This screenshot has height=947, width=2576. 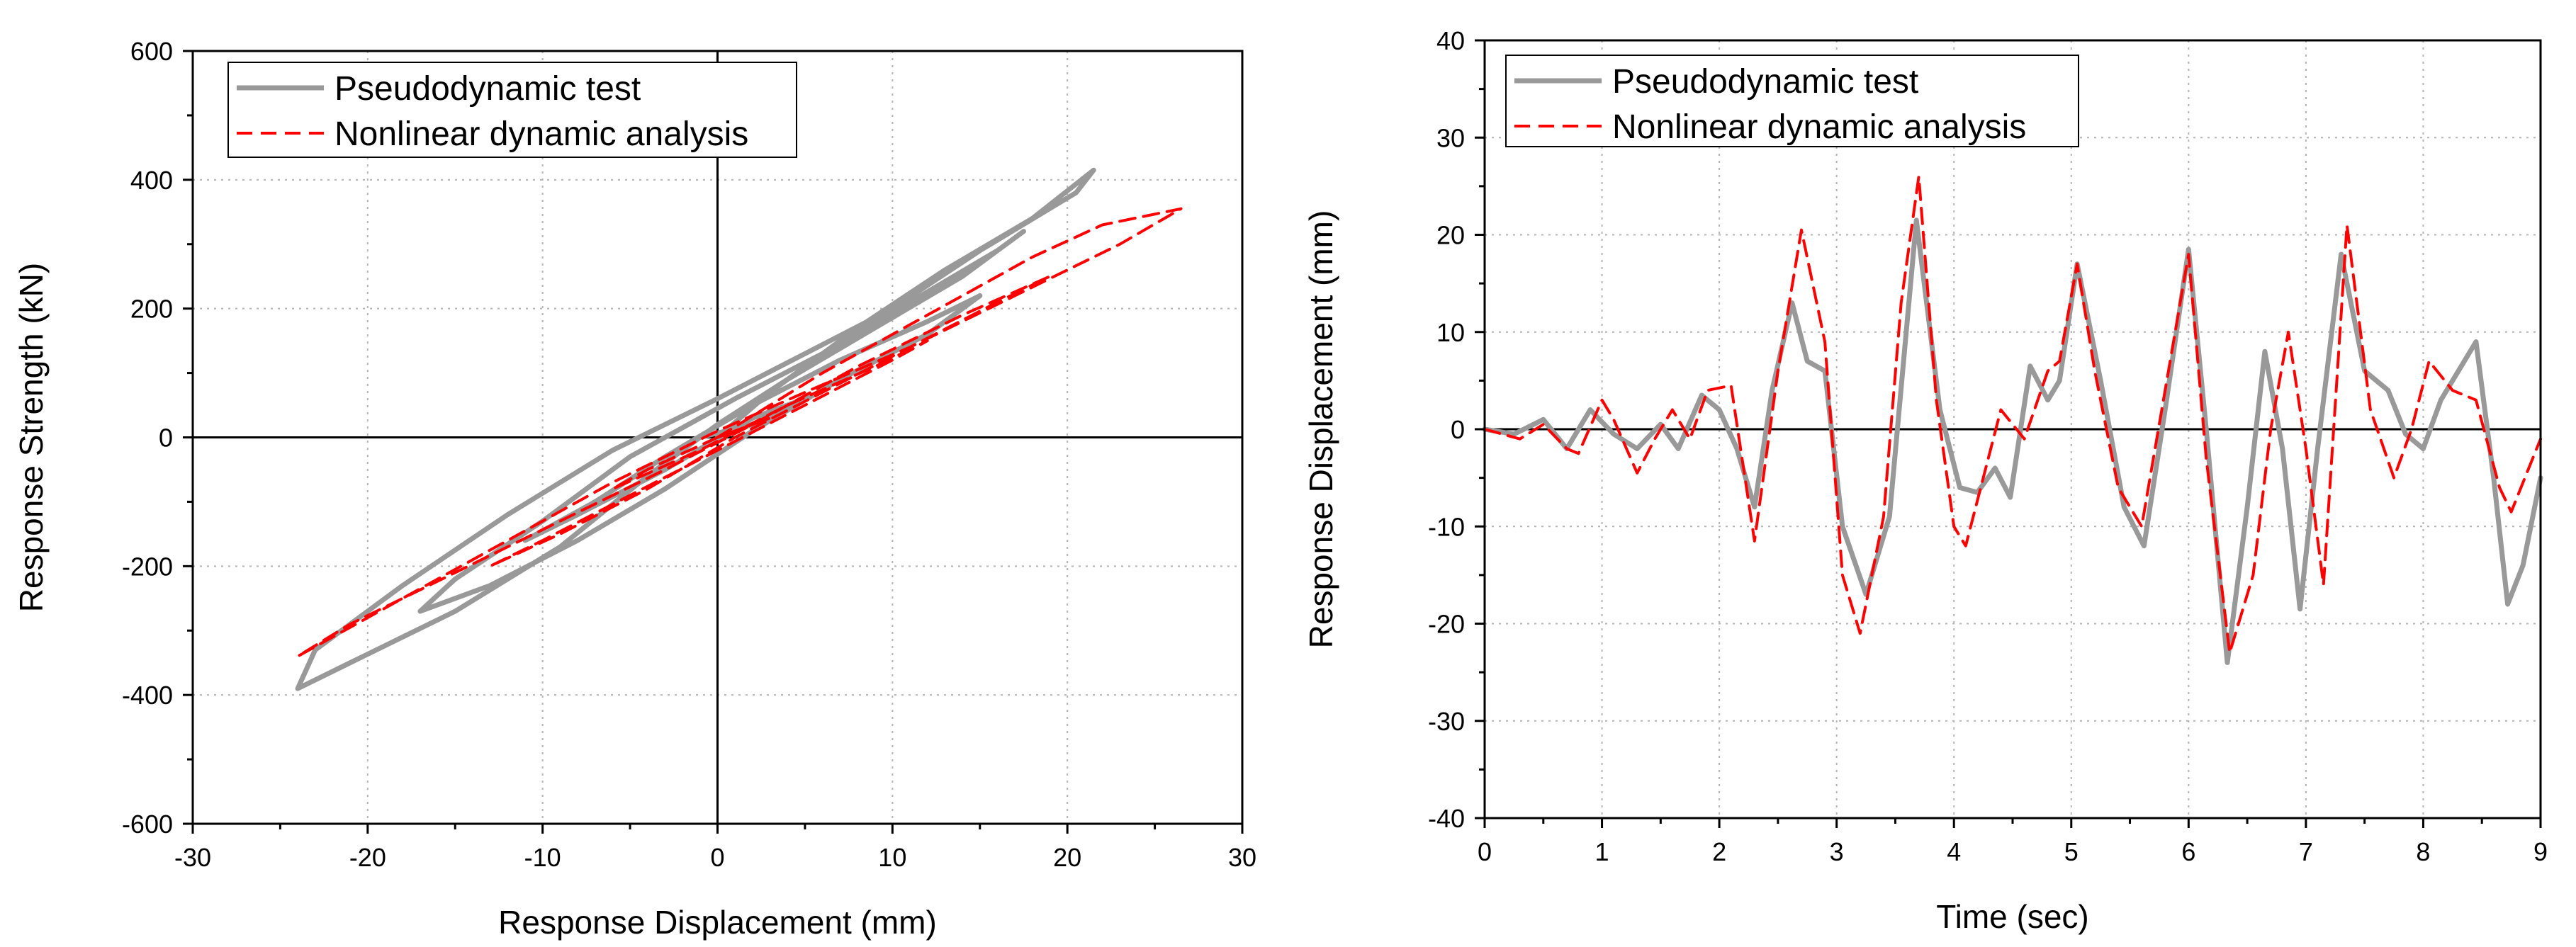 I want to click on y-tick-label: 200, so click(x=151, y=309).